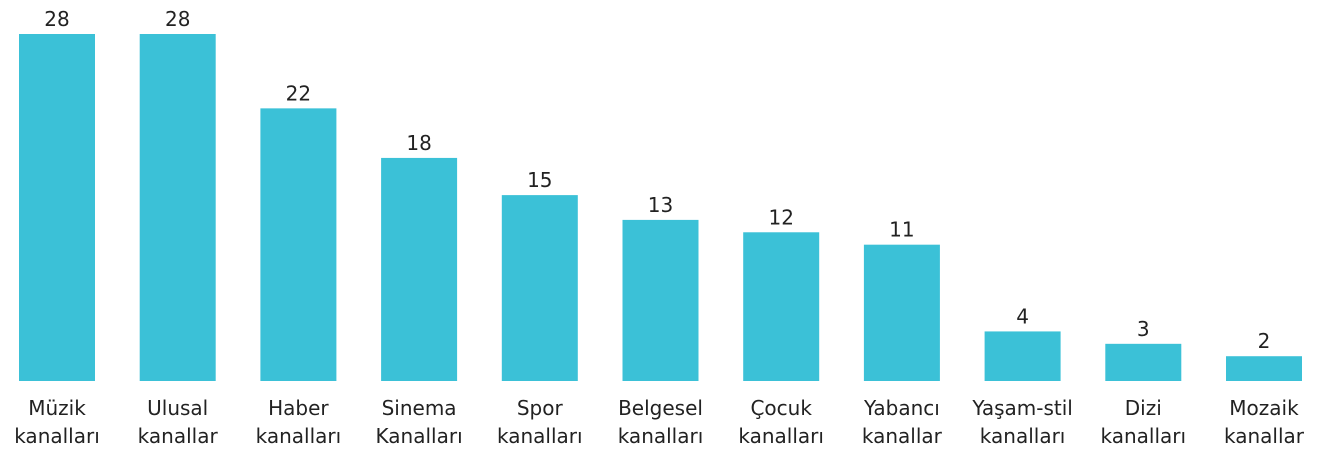  What do you see at coordinates (1022, 316) in the screenshot?
I see `value-label: 4` at bounding box center [1022, 316].